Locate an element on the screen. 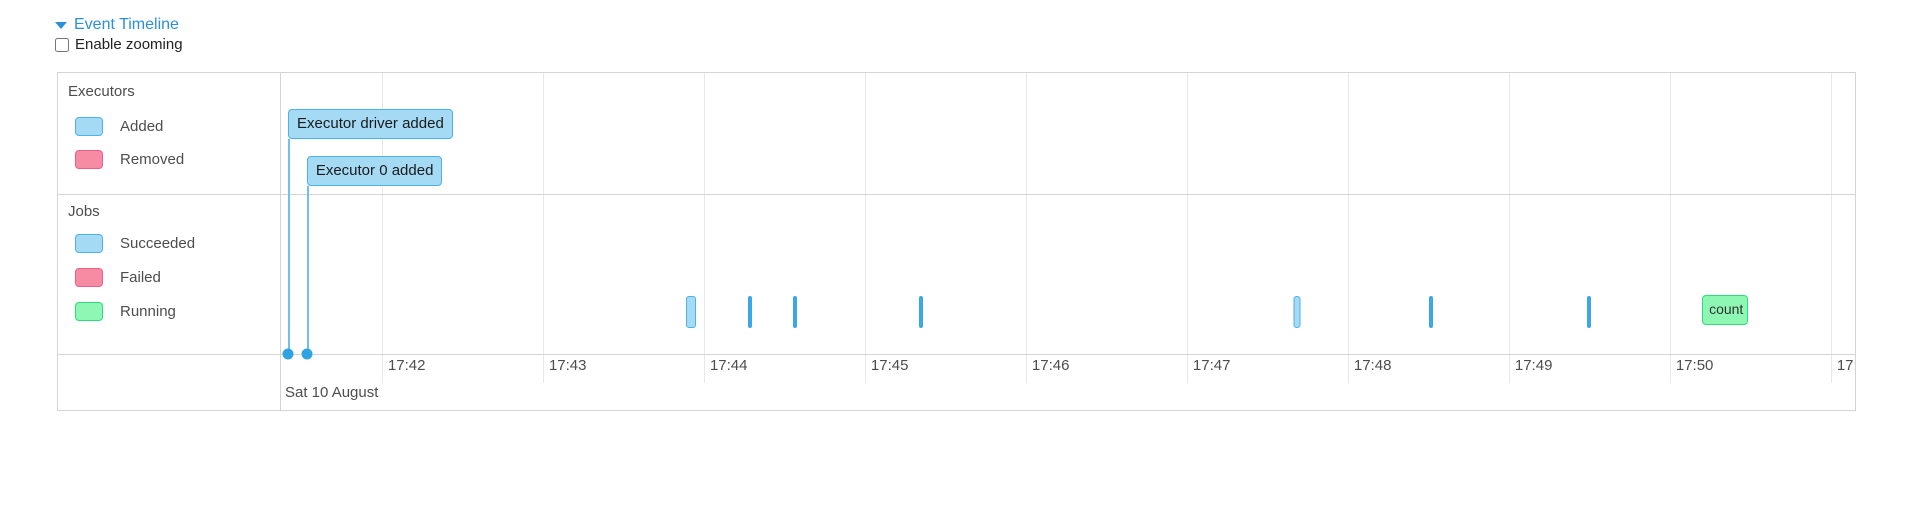  executor-event-box: Executor driver added is located at coordinates (370, 124).